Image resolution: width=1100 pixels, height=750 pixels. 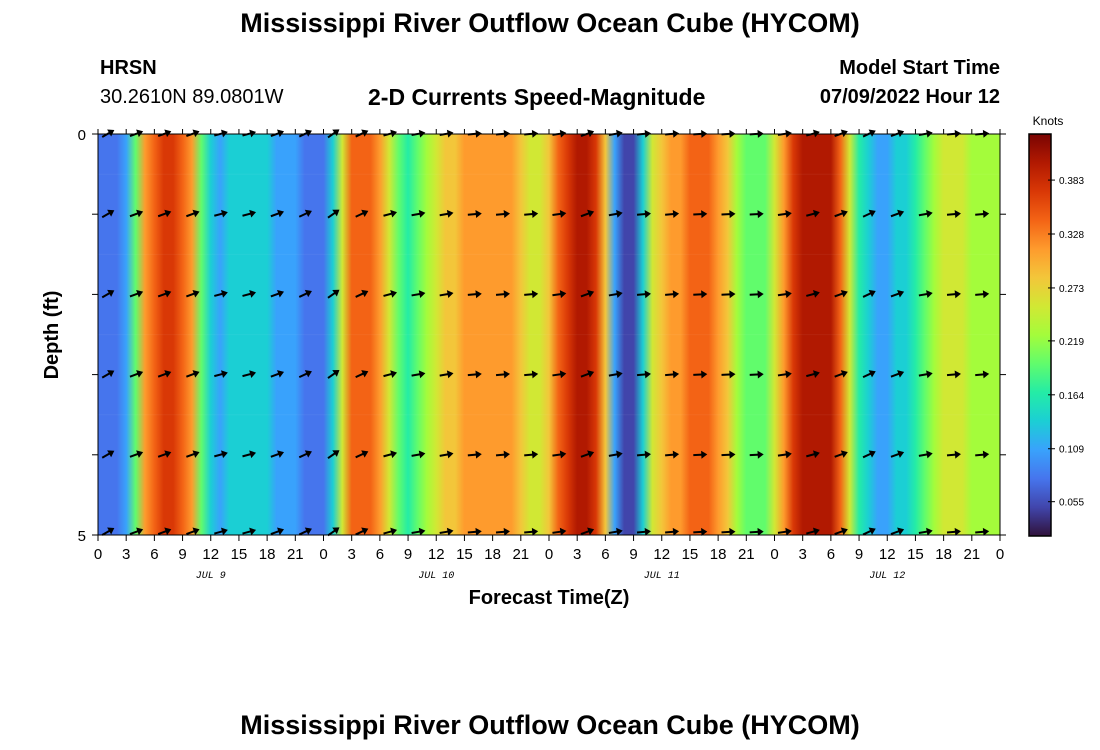 What do you see at coordinates (182, 554) in the screenshot?
I see `x-tick-label: 9` at bounding box center [182, 554].